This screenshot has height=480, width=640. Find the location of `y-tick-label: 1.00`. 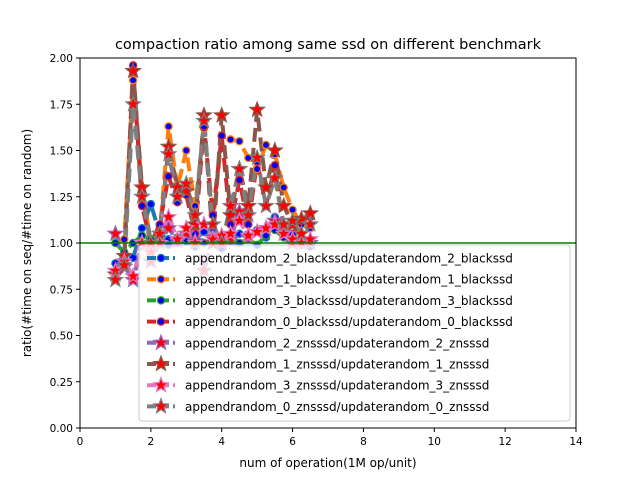

y-tick-label: 1.00 is located at coordinates (61, 244).